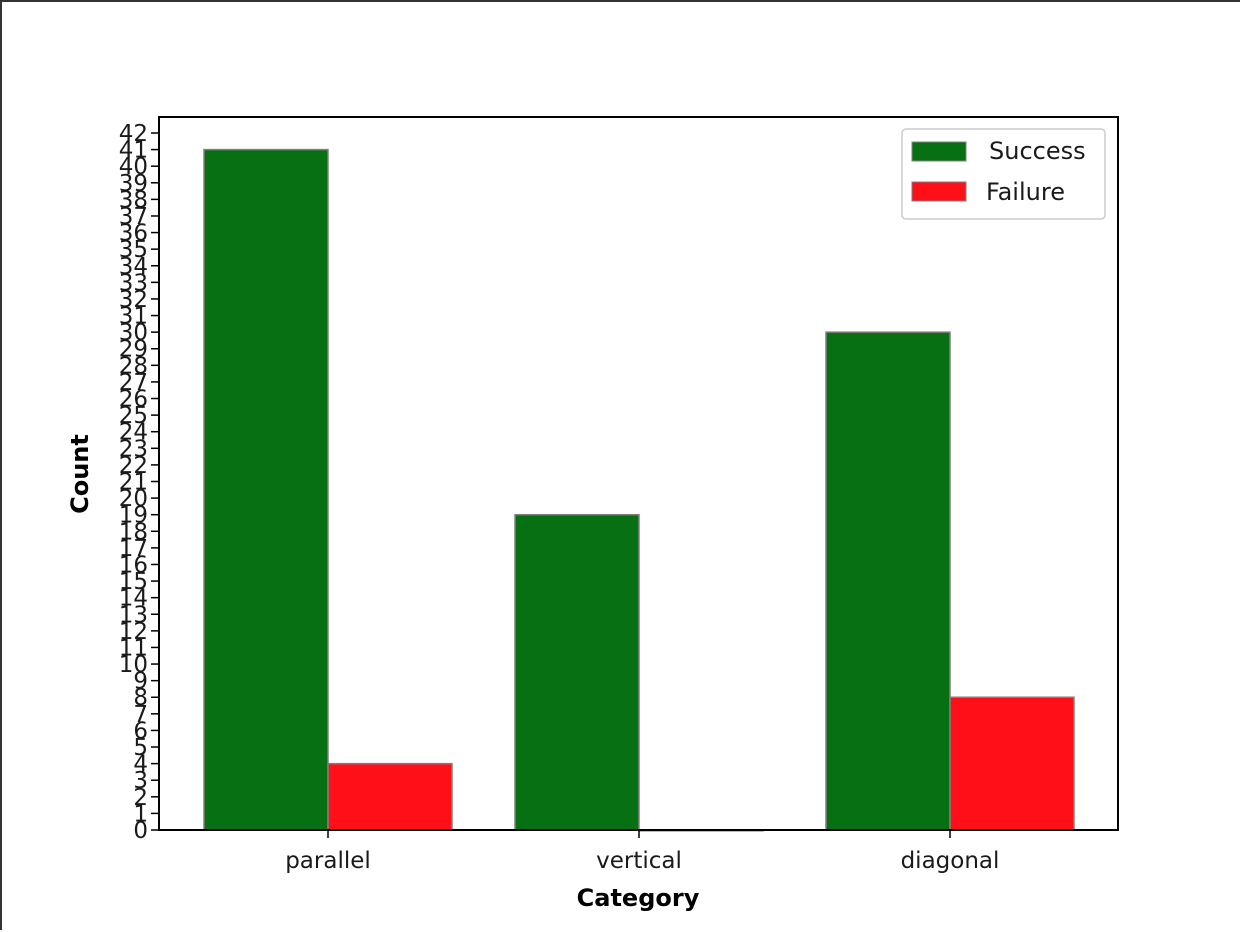 The image size is (1240, 932). I want to click on y-tick-label: 19, so click(133, 516).